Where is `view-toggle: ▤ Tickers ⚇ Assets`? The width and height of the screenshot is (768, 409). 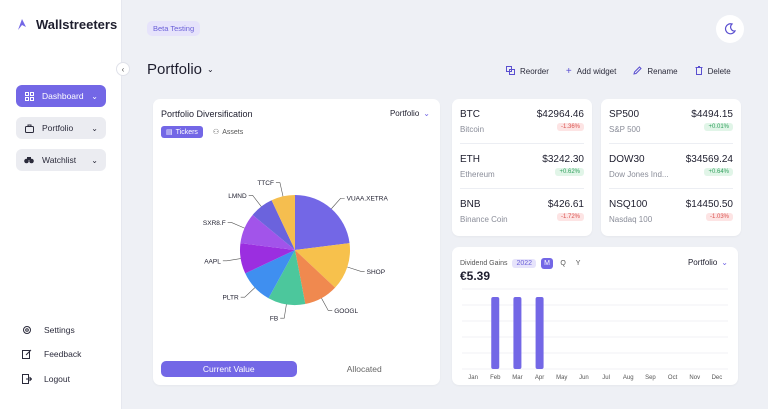
view-toggle: ▤ Tickers ⚇ Assets is located at coordinates (204, 132).